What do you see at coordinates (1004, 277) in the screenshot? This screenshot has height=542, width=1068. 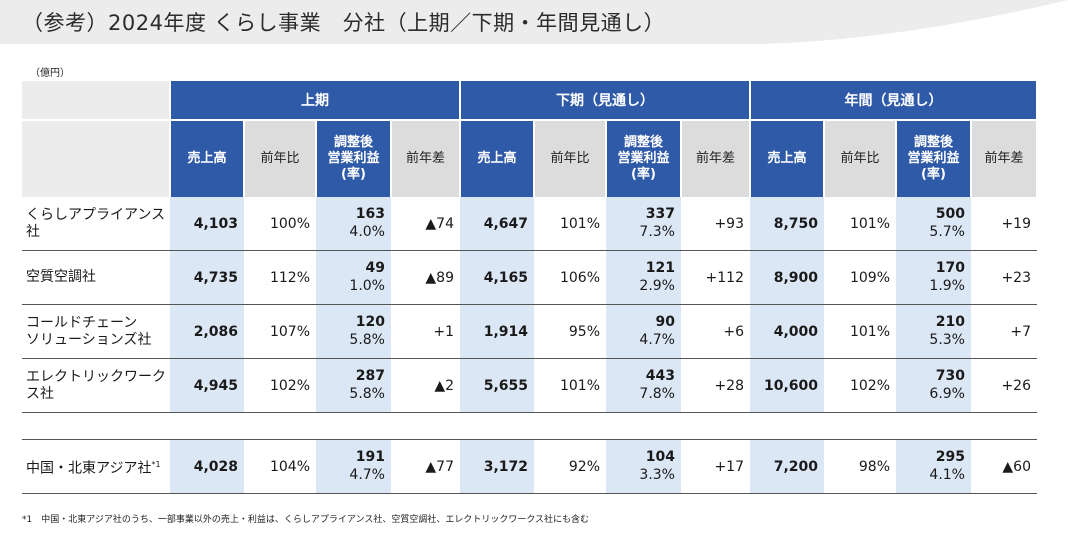 I see `diff-cell: +23` at bounding box center [1004, 277].